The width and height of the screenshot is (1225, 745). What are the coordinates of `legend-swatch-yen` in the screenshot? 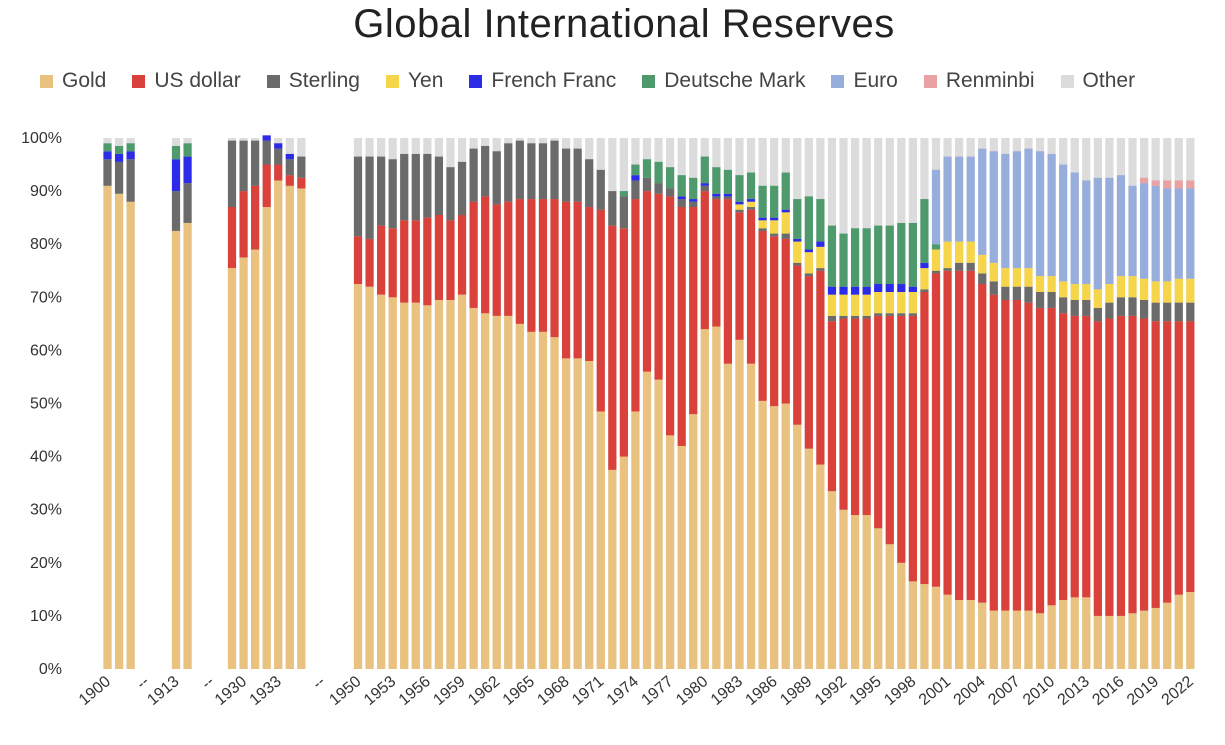 It's located at (392, 81).